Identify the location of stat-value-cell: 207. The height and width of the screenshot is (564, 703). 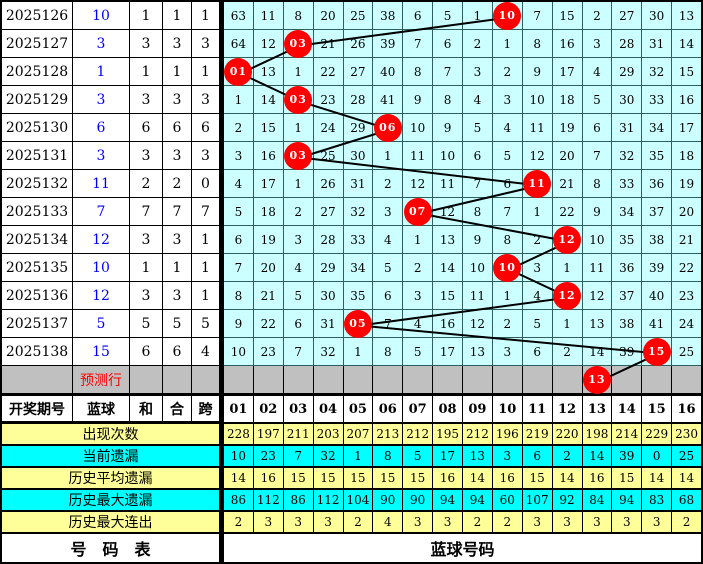
(358, 434).